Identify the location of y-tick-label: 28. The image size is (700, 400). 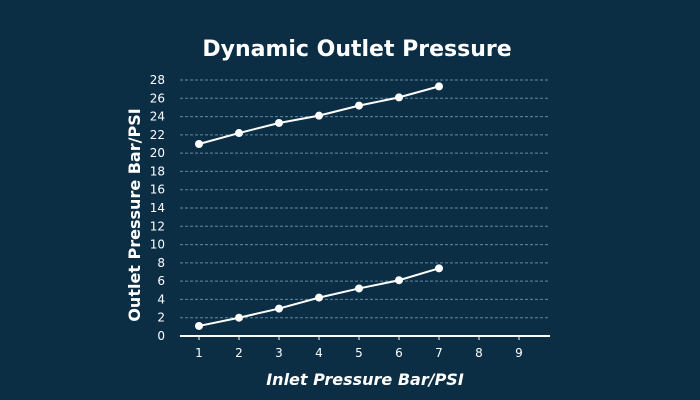
(157, 80).